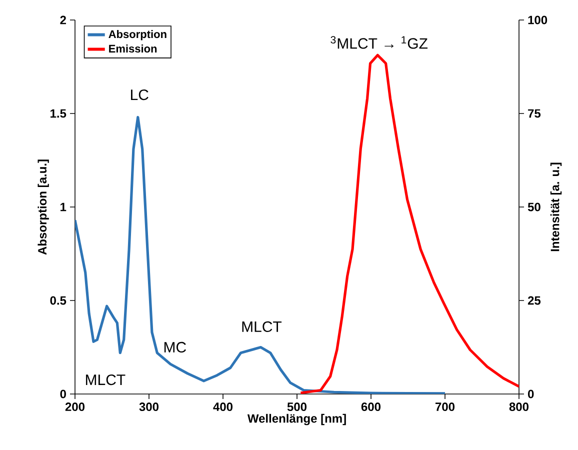 This screenshot has height=450, width=578. What do you see at coordinates (531, 394) in the screenshot?
I see `y2-tick-label: 0` at bounding box center [531, 394].